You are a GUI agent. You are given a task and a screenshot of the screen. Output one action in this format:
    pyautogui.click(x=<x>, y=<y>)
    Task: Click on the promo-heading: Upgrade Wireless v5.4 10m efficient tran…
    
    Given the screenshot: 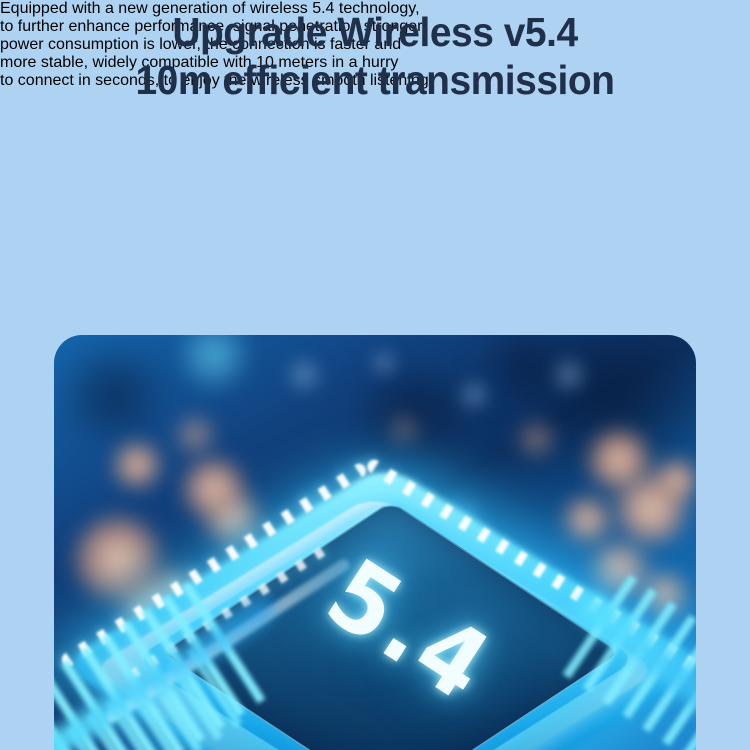 What is the action you would take?
    pyautogui.click(x=375, y=56)
    